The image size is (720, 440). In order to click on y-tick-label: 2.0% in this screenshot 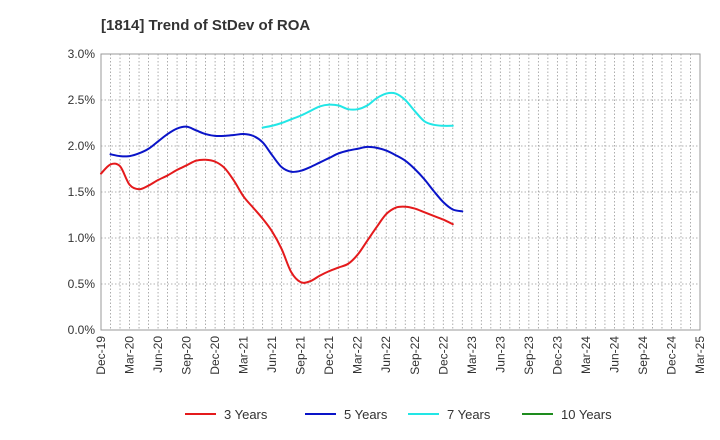, I will do `click(82, 146)`.